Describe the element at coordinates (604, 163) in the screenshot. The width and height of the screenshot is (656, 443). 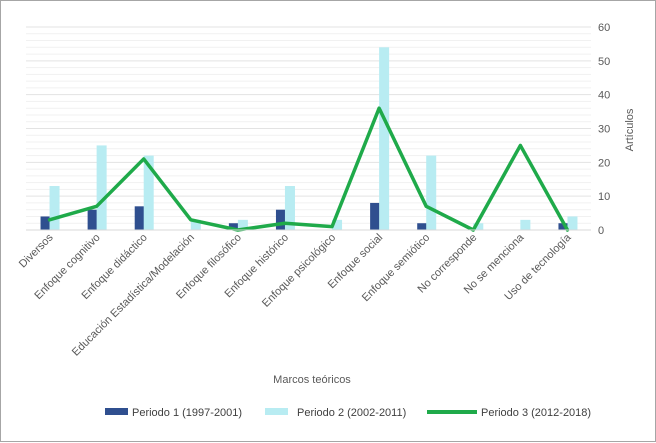
I see `y-tick-label: 20` at that location.